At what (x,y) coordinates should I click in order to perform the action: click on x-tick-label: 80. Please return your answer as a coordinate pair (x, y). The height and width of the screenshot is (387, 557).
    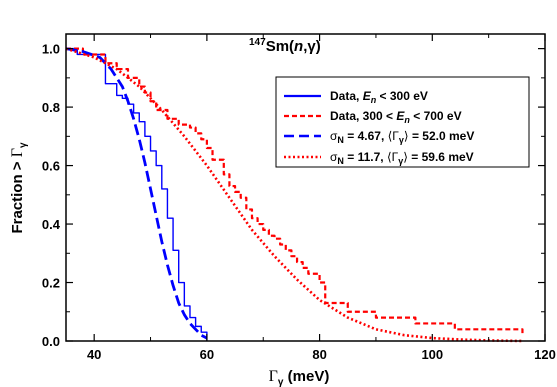
    Looking at the image, I should click on (319, 354).